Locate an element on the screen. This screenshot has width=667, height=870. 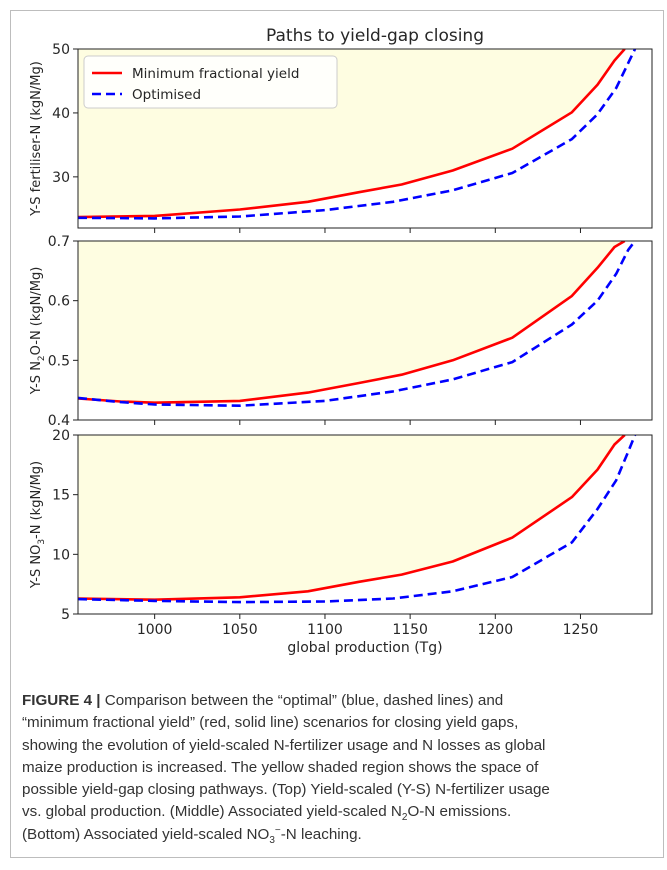
y-axis-label: Y-S fertiliser-N (kgN/Mg) is located at coordinates (36, 139).